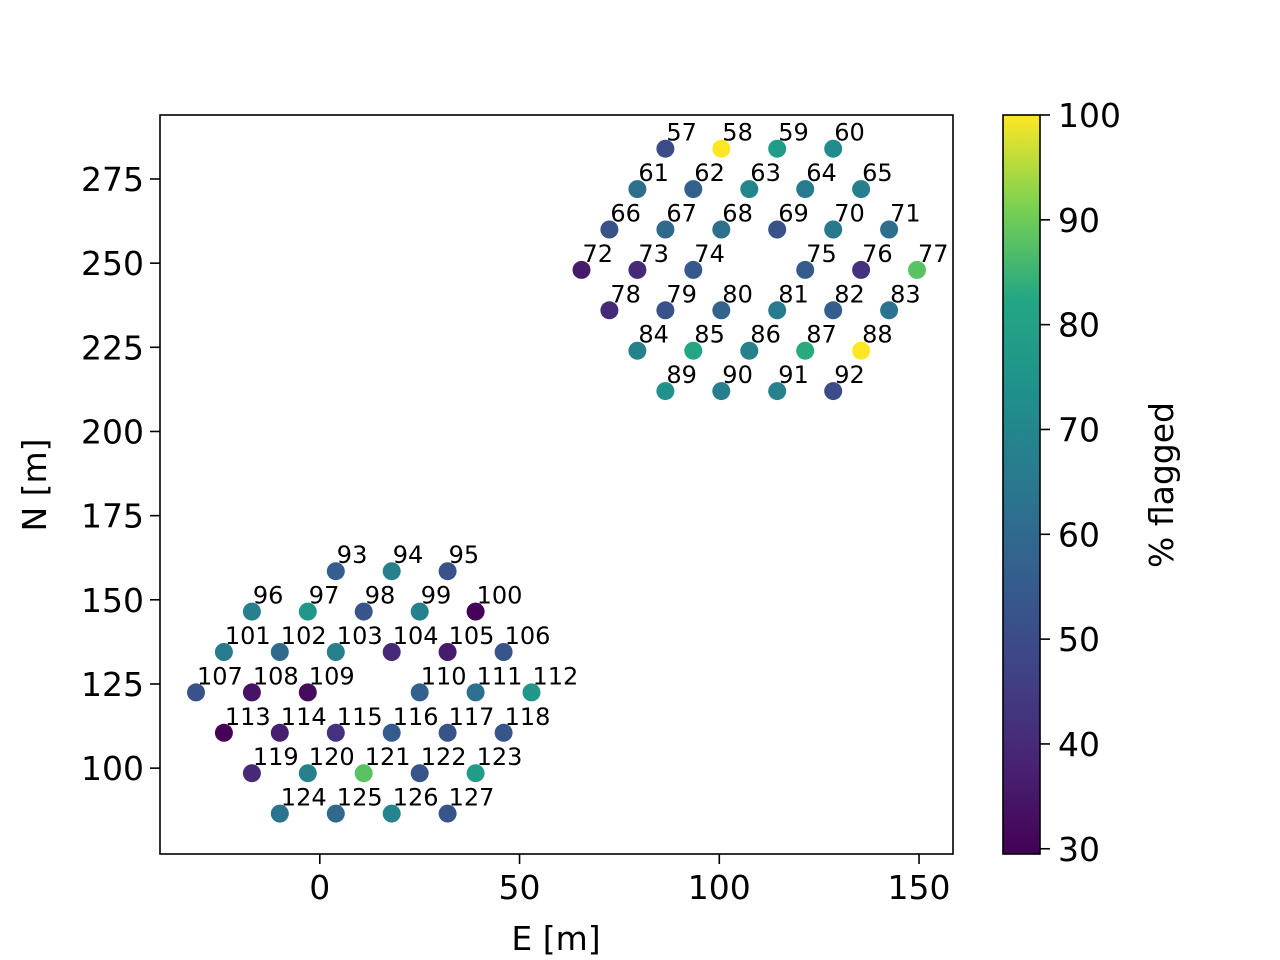  Describe the element at coordinates (849, 294) in the screenshot. I see `point-label-82: 82` at that location.